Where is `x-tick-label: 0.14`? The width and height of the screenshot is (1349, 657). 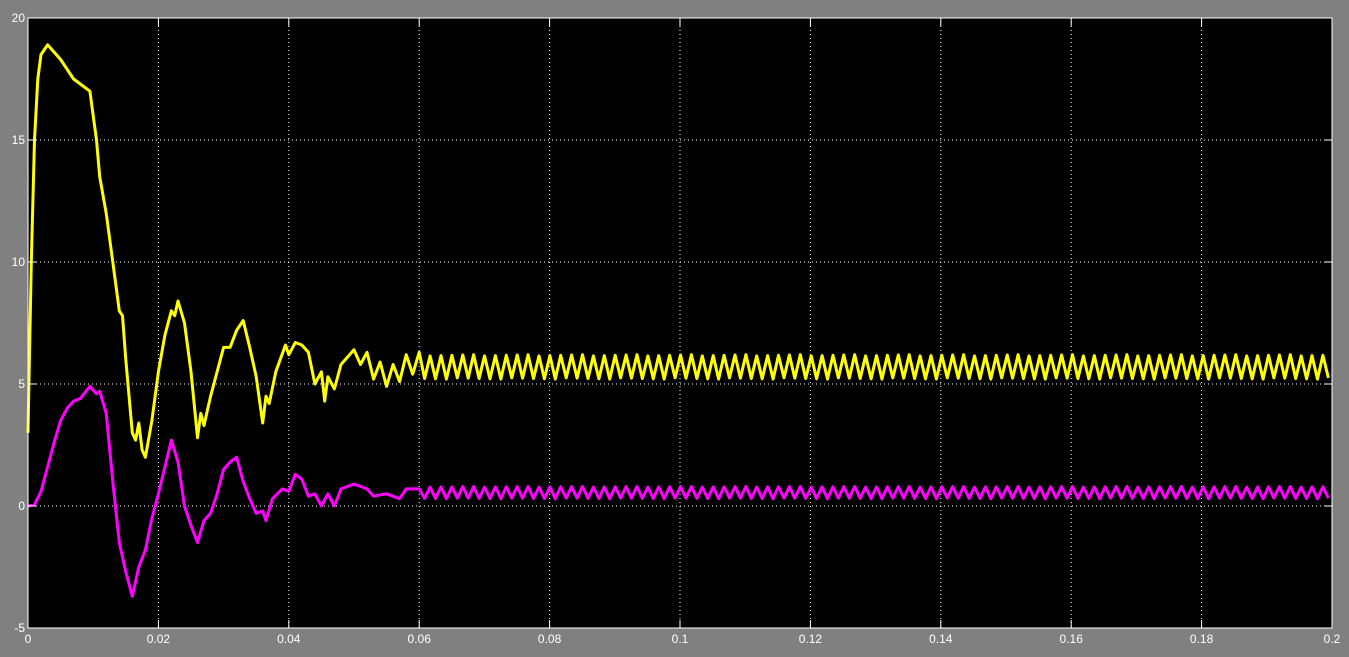
x-tick-label: 0.14 is located at coordinates (941, 639).